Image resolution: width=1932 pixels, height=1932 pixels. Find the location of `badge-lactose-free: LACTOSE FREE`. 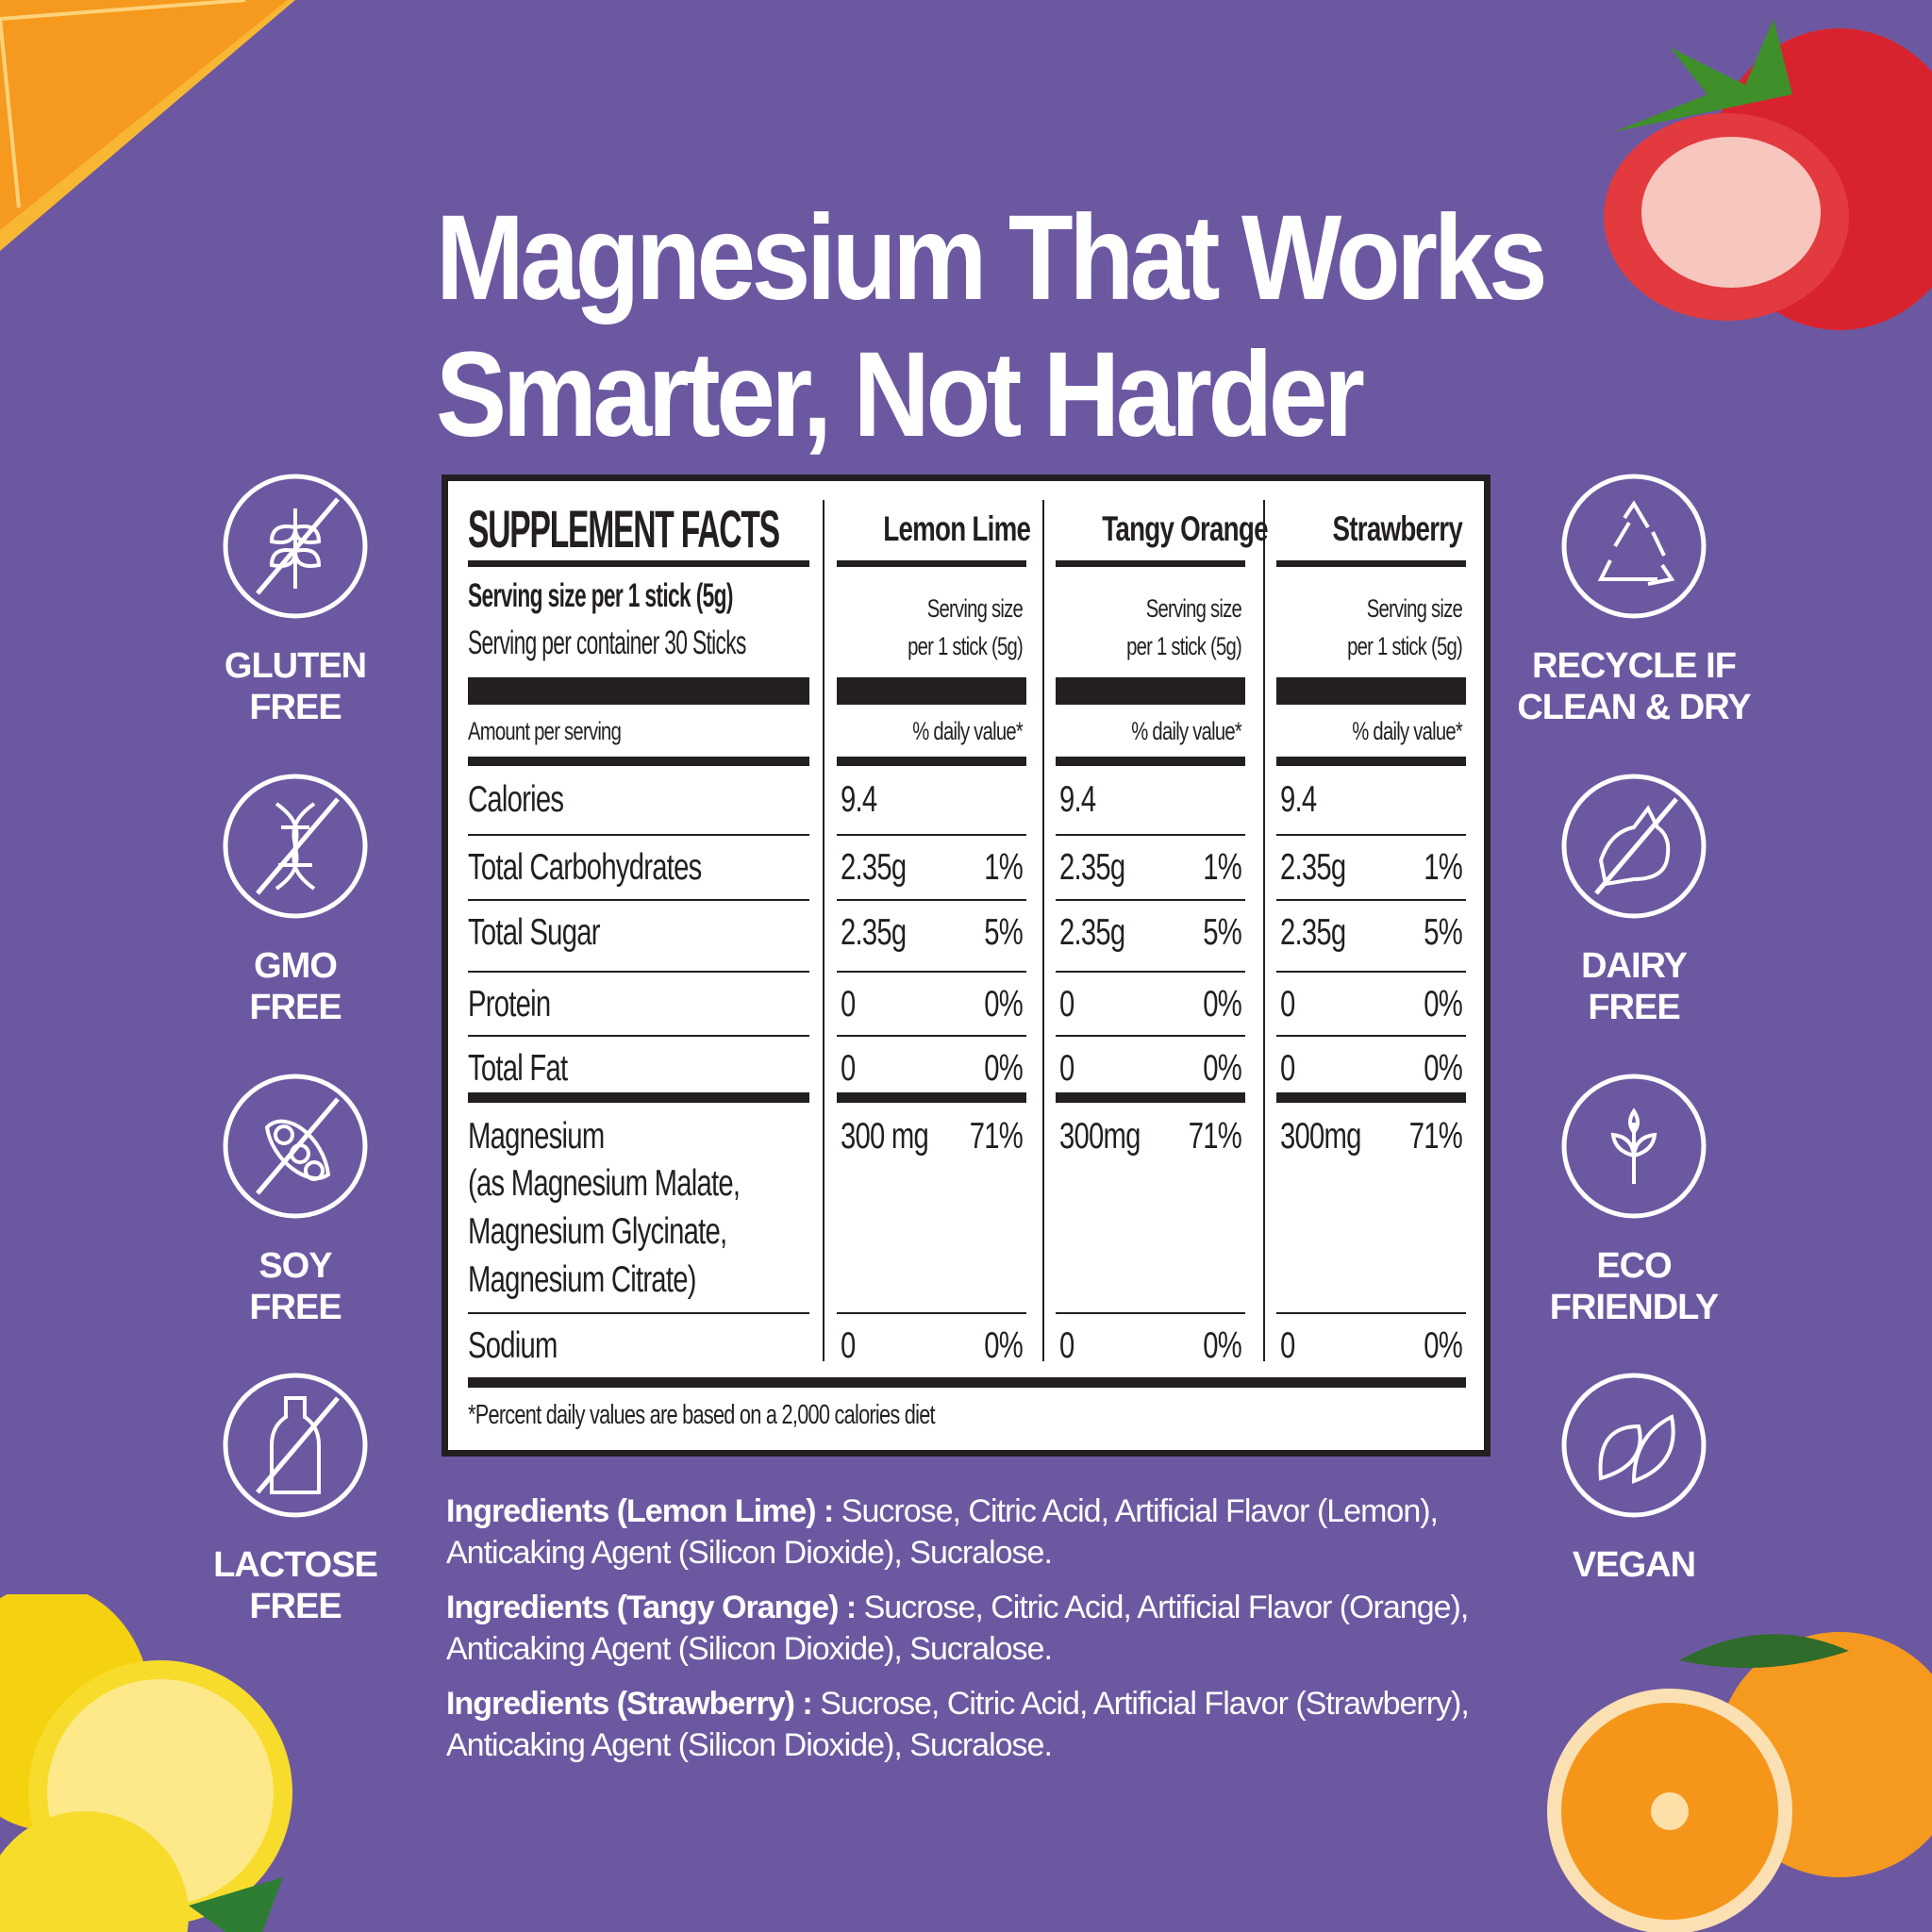

badge-lactose-free: LACTOSE FREE is located at coordinates (295, 1511).